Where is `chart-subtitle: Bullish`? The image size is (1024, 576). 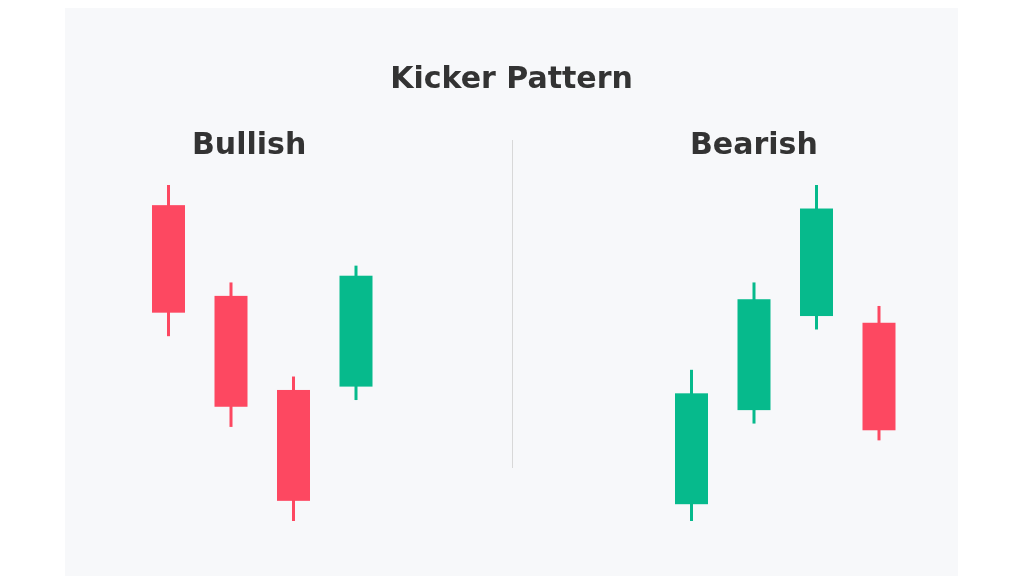
chart-subtitle: Bullish is located at coordinates (249, 143).